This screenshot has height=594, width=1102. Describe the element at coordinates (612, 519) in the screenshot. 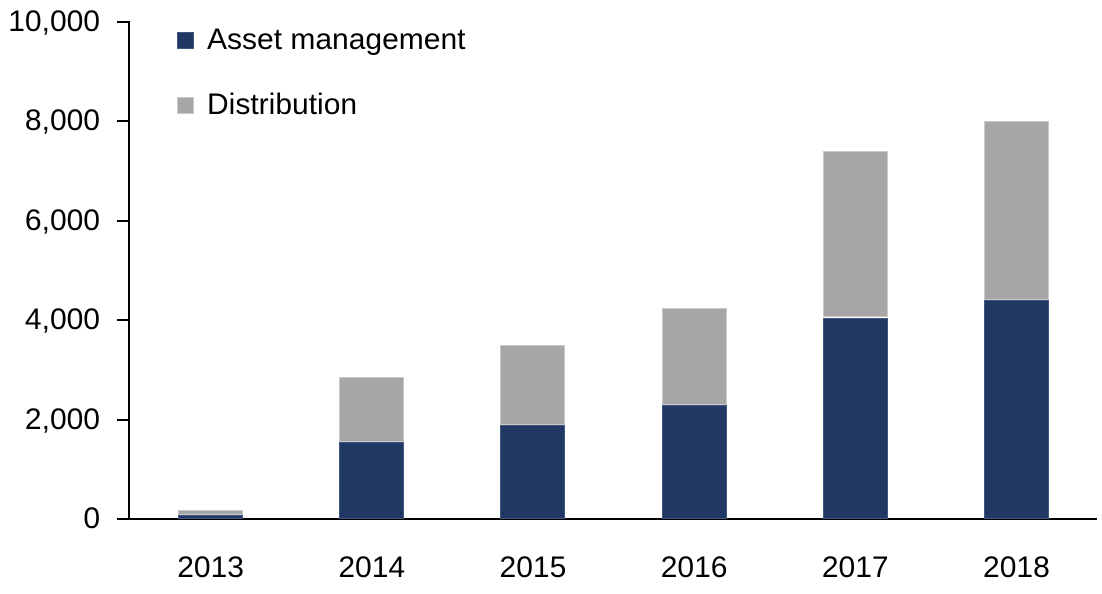

I see `x-axis-line` at that location.